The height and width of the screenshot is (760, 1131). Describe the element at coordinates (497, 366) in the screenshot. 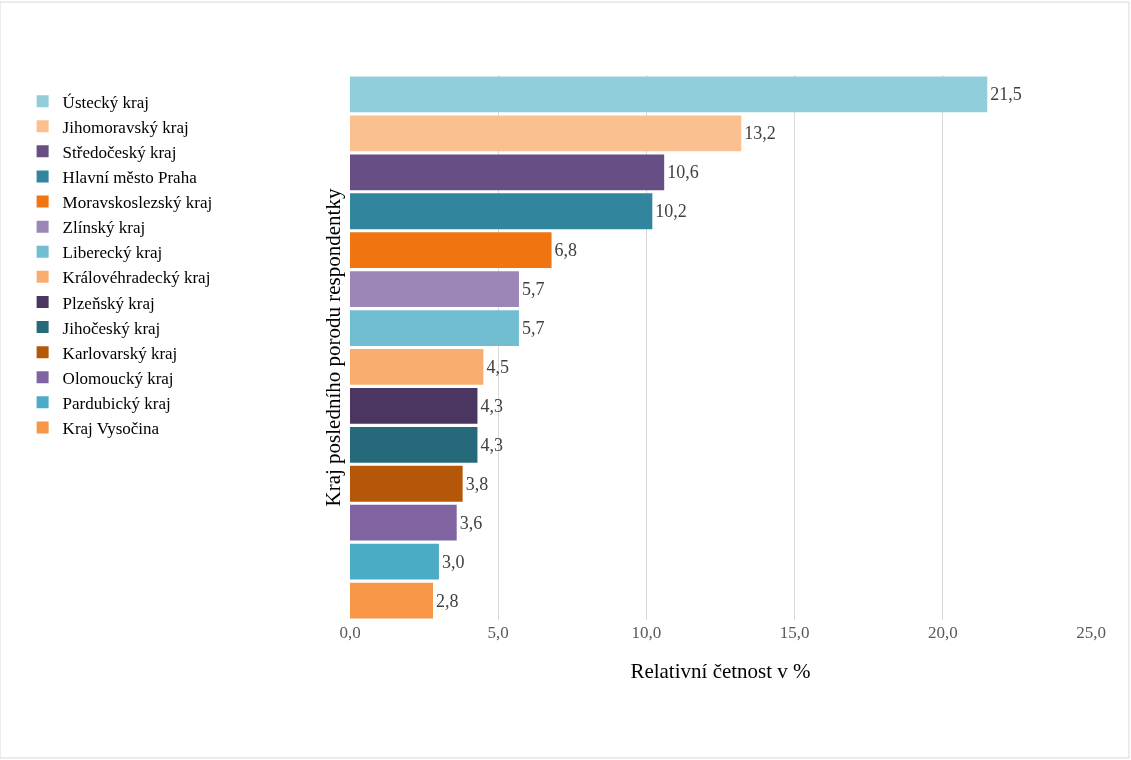

I see `data-label: 4,5` at that location.